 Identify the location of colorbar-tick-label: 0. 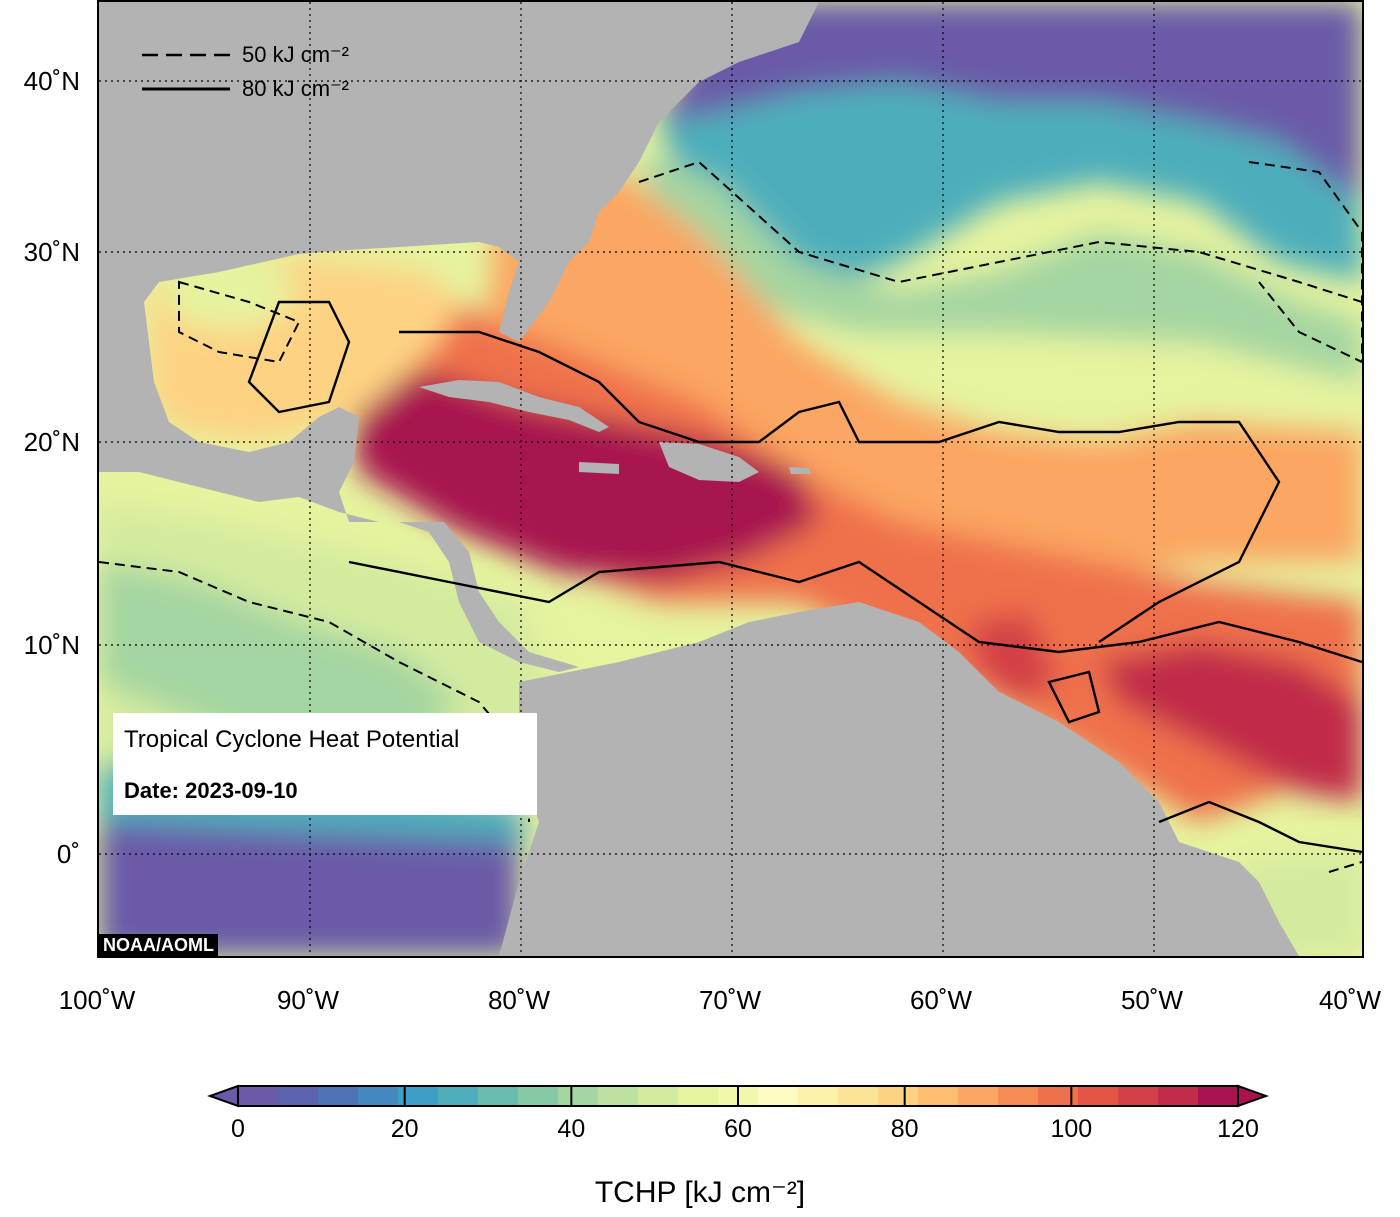
(238, 1129).